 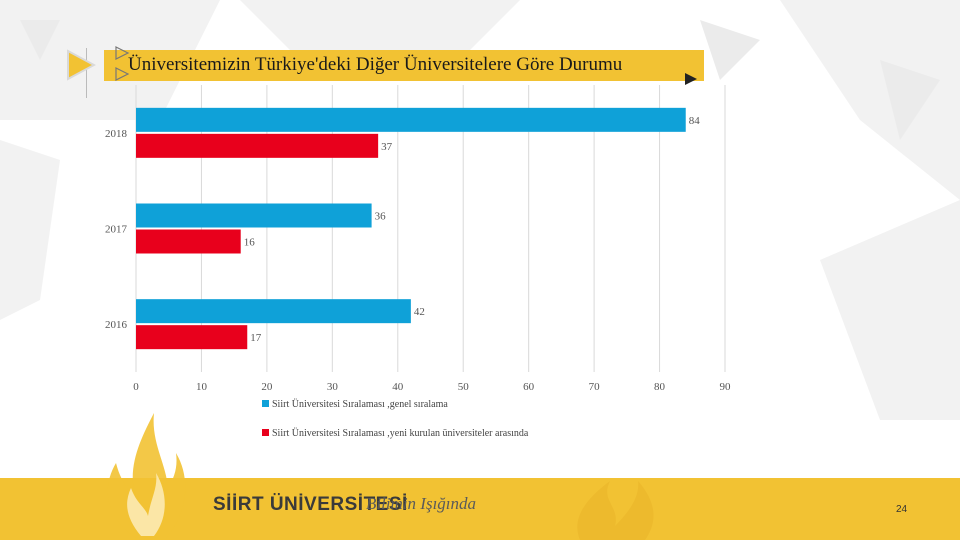 What do you see at coordinates (387, 147) in the screenshot?
I see `data-label: 37` at bounding box center [387, 147].